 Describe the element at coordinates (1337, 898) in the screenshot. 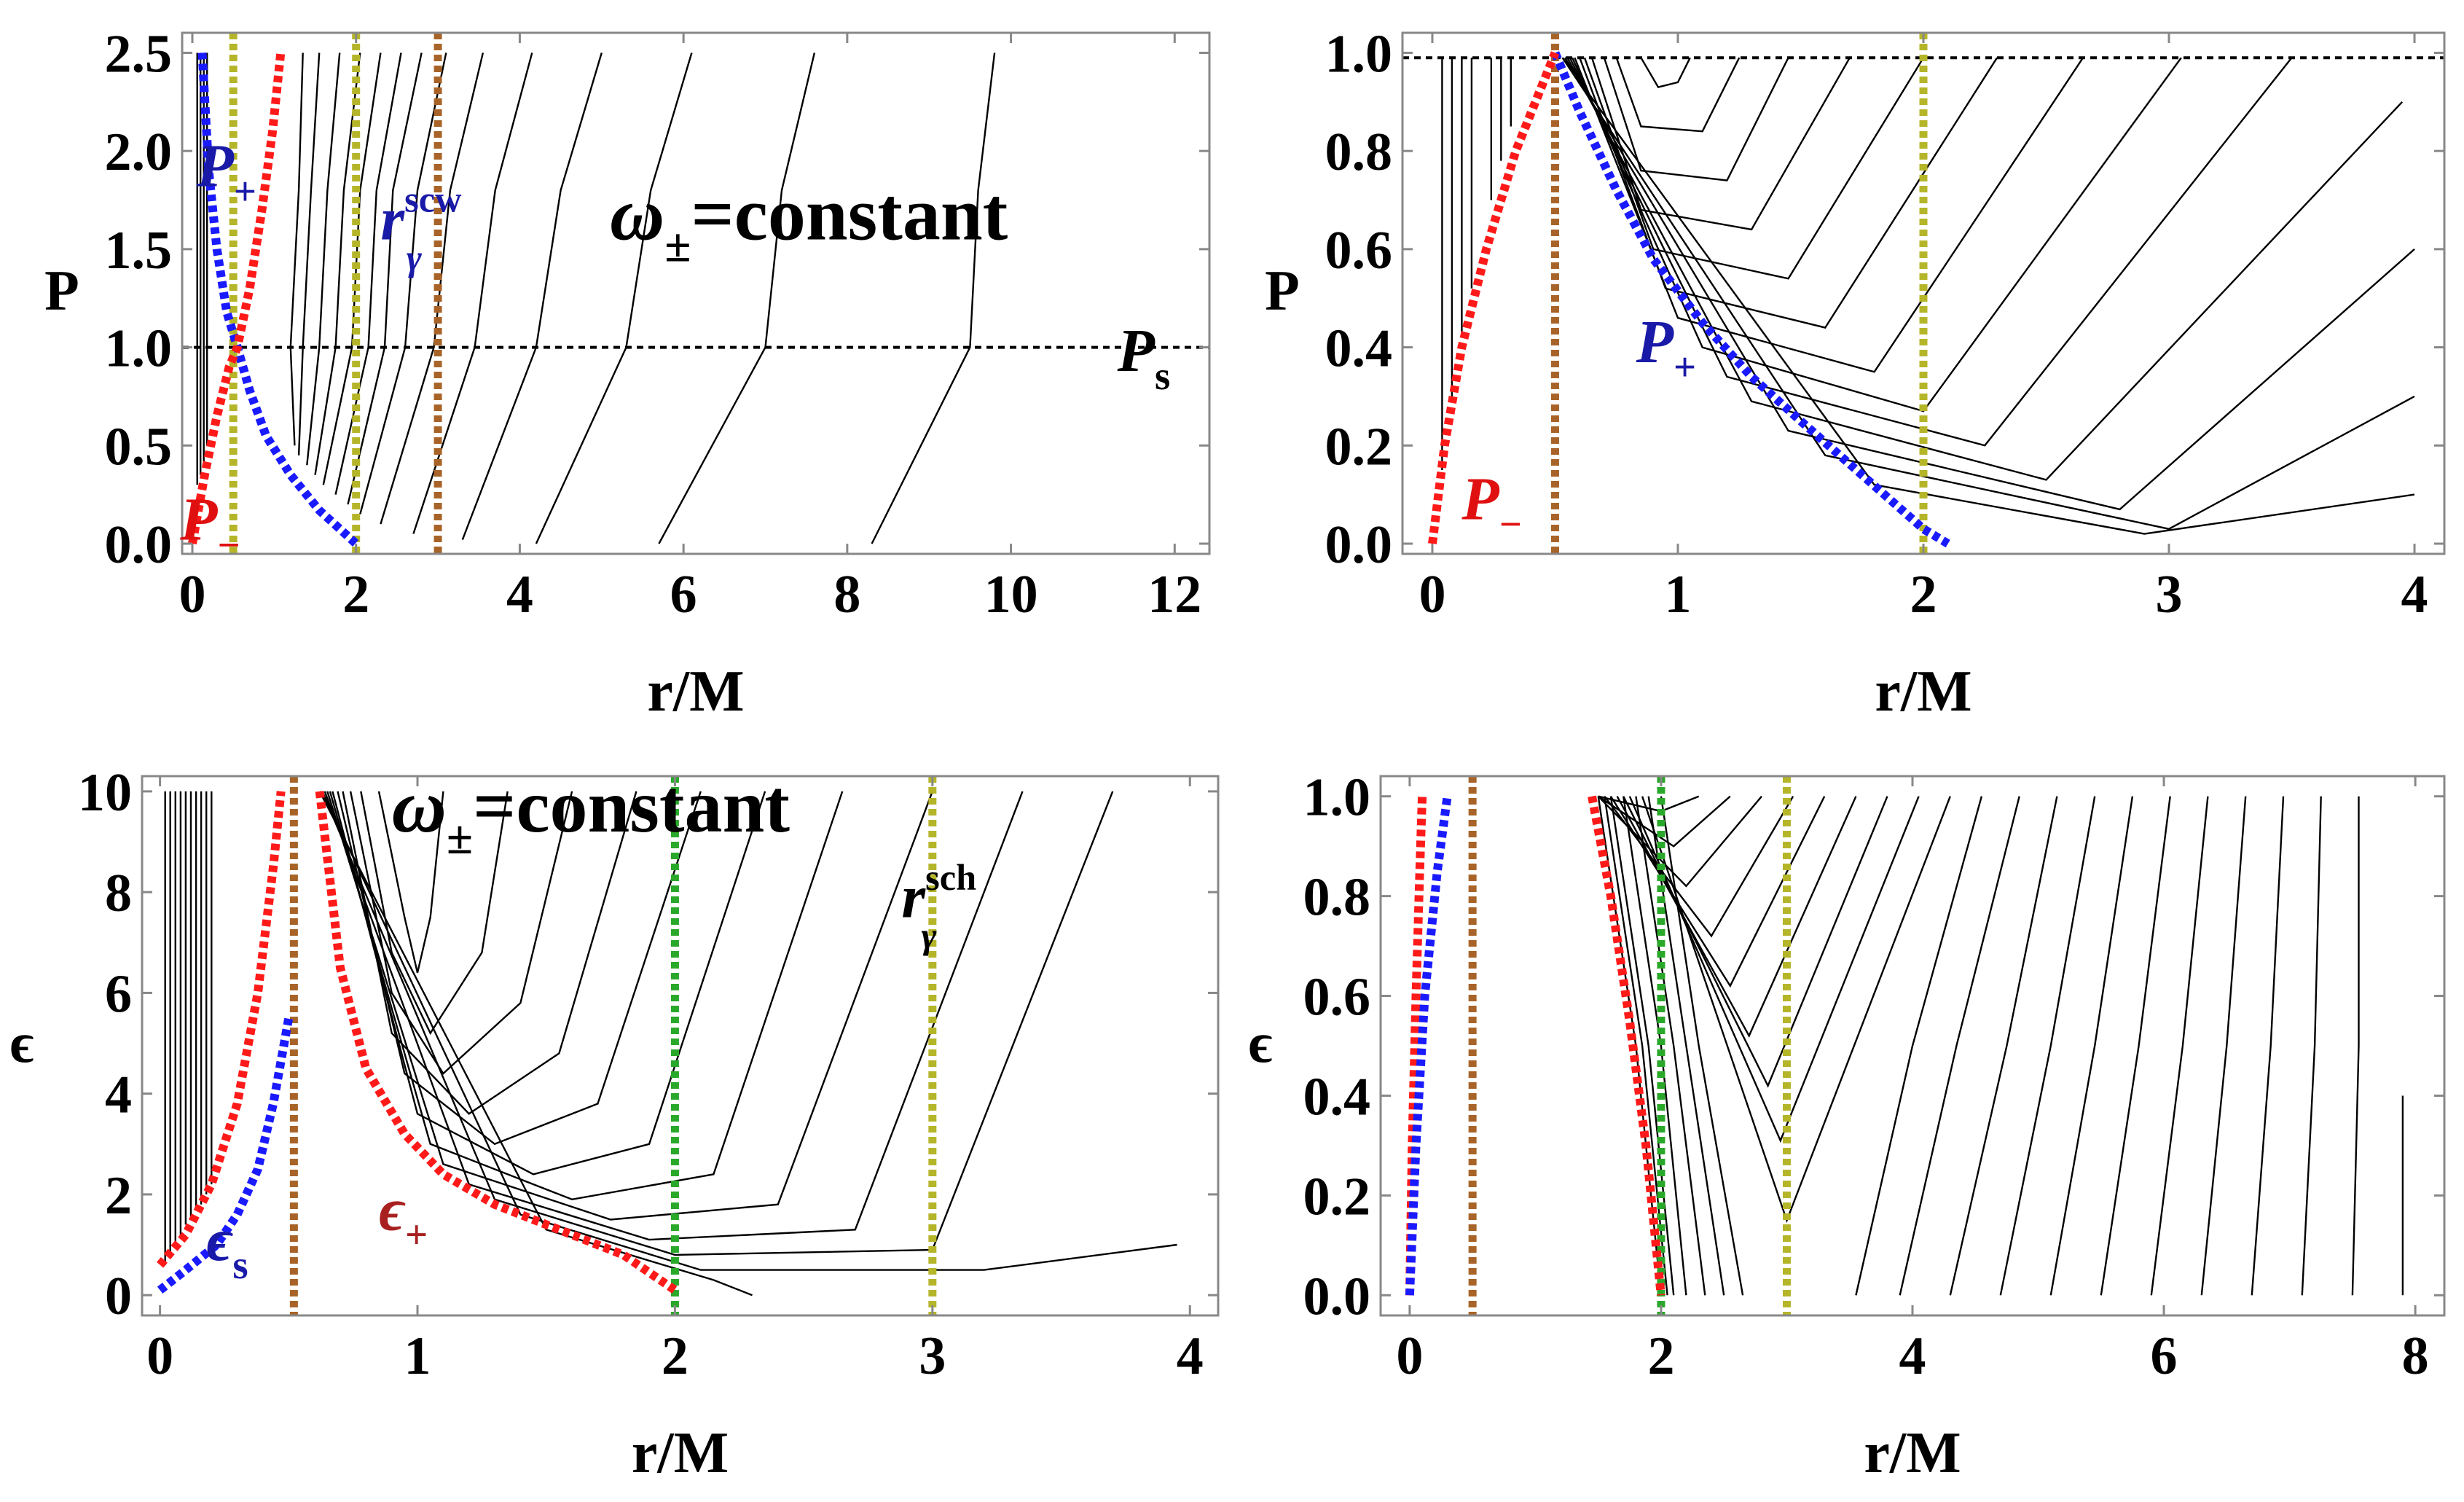

I see `y-tick-label: 0.8` at that location.